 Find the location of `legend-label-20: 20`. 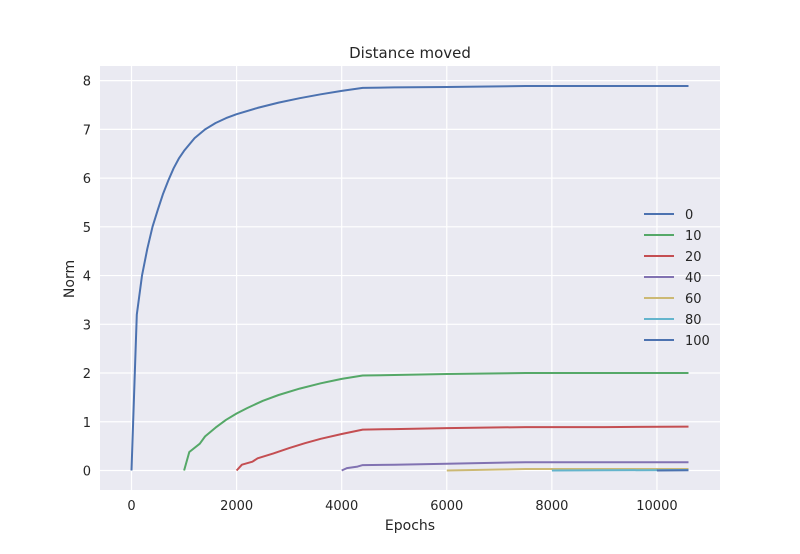

legend-label-20: 20 is located at coordinates (693, 257).